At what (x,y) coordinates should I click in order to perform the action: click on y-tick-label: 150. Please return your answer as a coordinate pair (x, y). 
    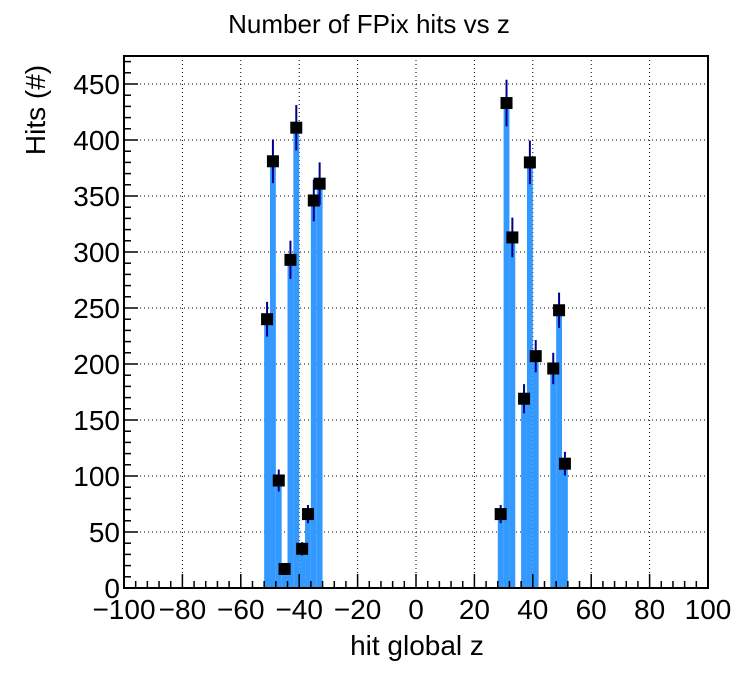
    Looking at the image, I should click on (96, 420).